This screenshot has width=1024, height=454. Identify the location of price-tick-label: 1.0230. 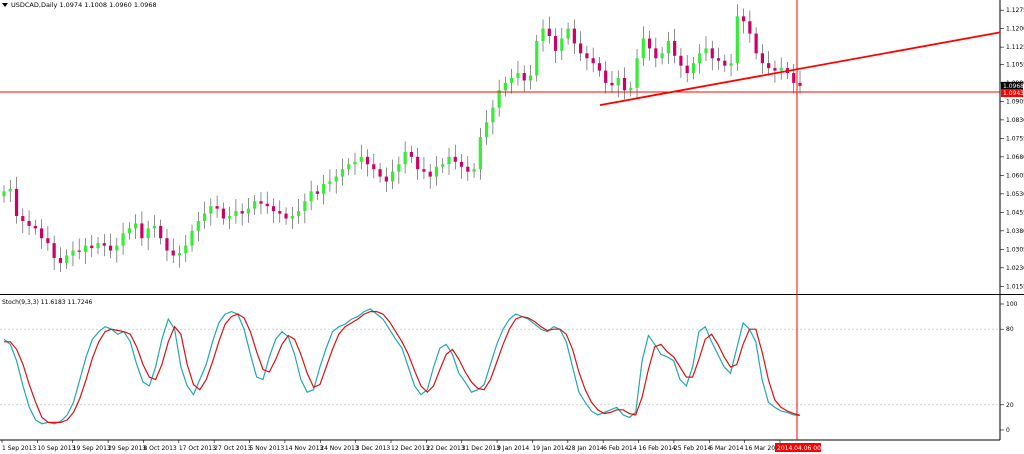
(1015, 268).